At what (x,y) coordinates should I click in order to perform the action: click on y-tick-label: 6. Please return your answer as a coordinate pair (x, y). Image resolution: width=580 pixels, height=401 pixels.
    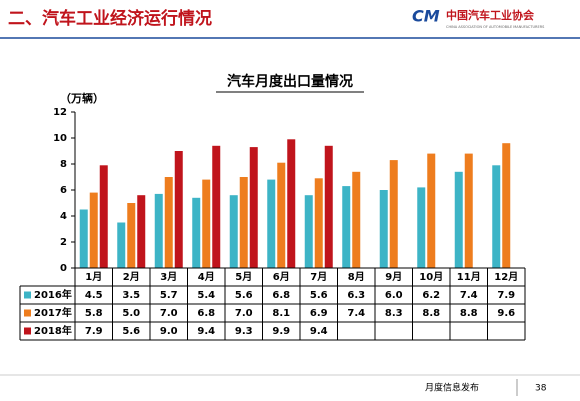
    Looking at the image, I should click on (63, 190).